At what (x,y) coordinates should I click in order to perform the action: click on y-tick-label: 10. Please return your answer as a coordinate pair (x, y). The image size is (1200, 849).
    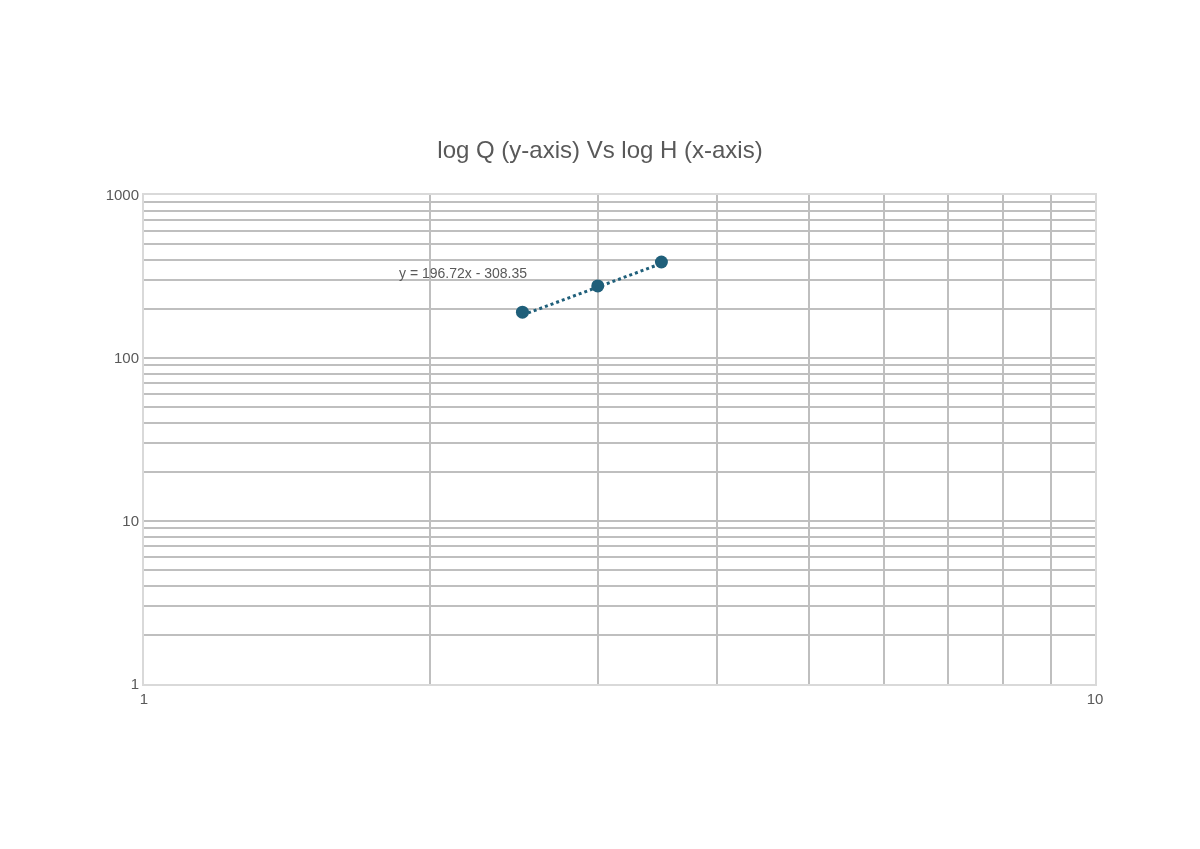
    Looking at the image, I should click on (130, 521).